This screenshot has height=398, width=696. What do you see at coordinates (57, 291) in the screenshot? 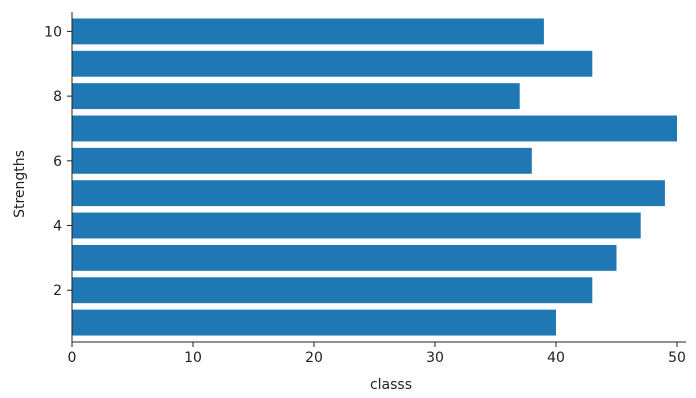
I see `y-tick-label-2: 2` at bounding box center [57, 291].